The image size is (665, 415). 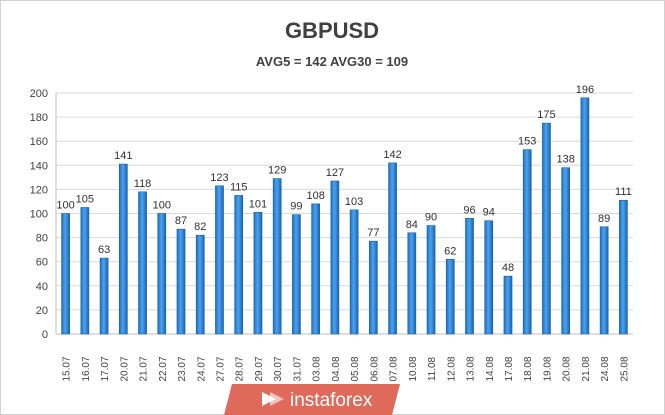 What do you see at coordinates (143, 184) in the screenshot?
I see `data-label: 118` at bounding box center [143, 184].